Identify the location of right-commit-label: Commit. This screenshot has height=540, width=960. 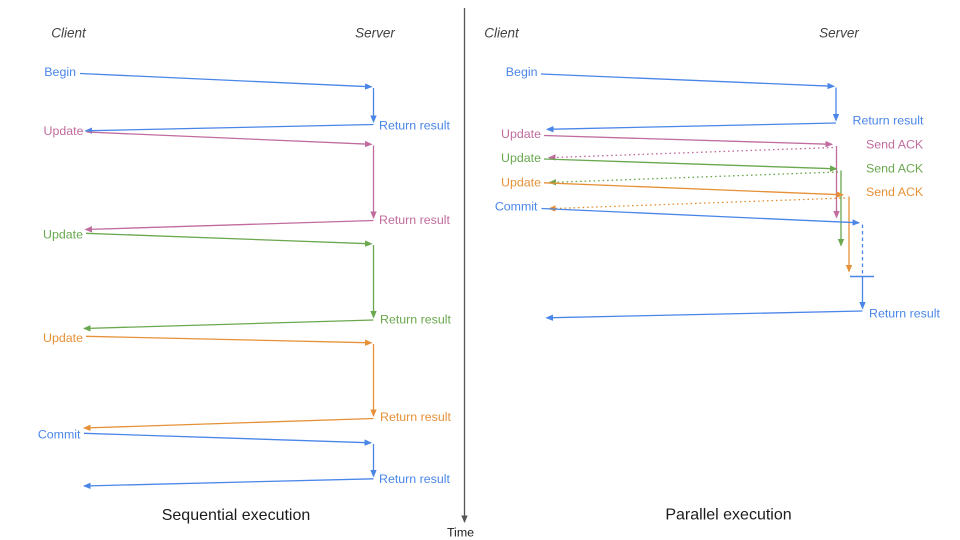
(516, 206).